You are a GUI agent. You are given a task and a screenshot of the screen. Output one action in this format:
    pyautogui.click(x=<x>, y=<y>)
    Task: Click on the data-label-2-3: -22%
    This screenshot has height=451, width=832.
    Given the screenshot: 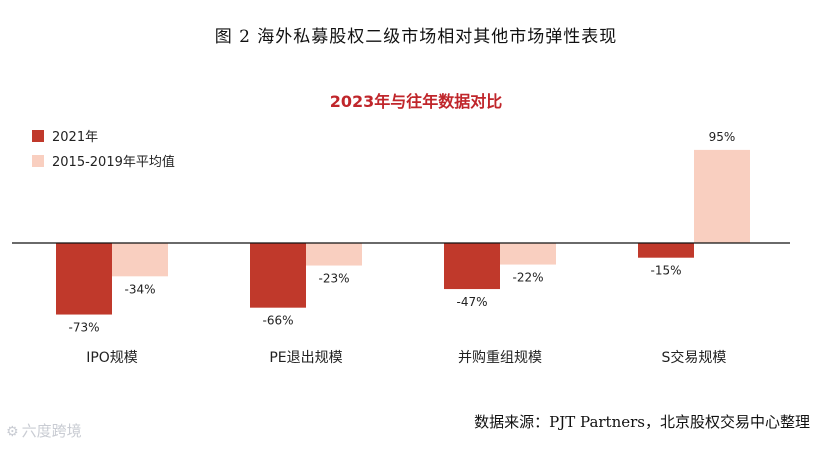 What is the action you would take?
    pyautogui.click(x=527, y=278)
    